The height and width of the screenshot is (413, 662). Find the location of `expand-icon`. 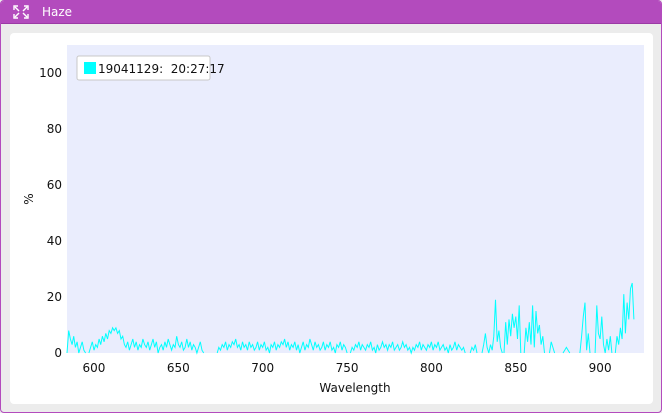

expand-icon is located at coordinates (21, 12).